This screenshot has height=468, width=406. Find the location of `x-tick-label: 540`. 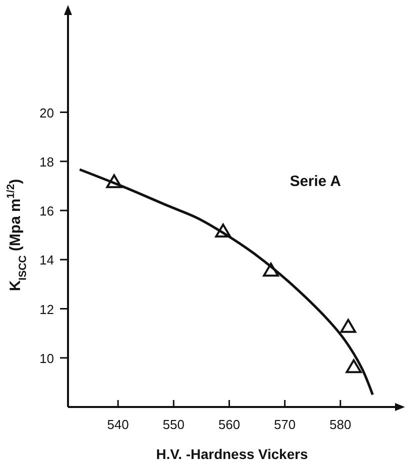

x-tick-label: 540 is located at coordinates (118, 424).